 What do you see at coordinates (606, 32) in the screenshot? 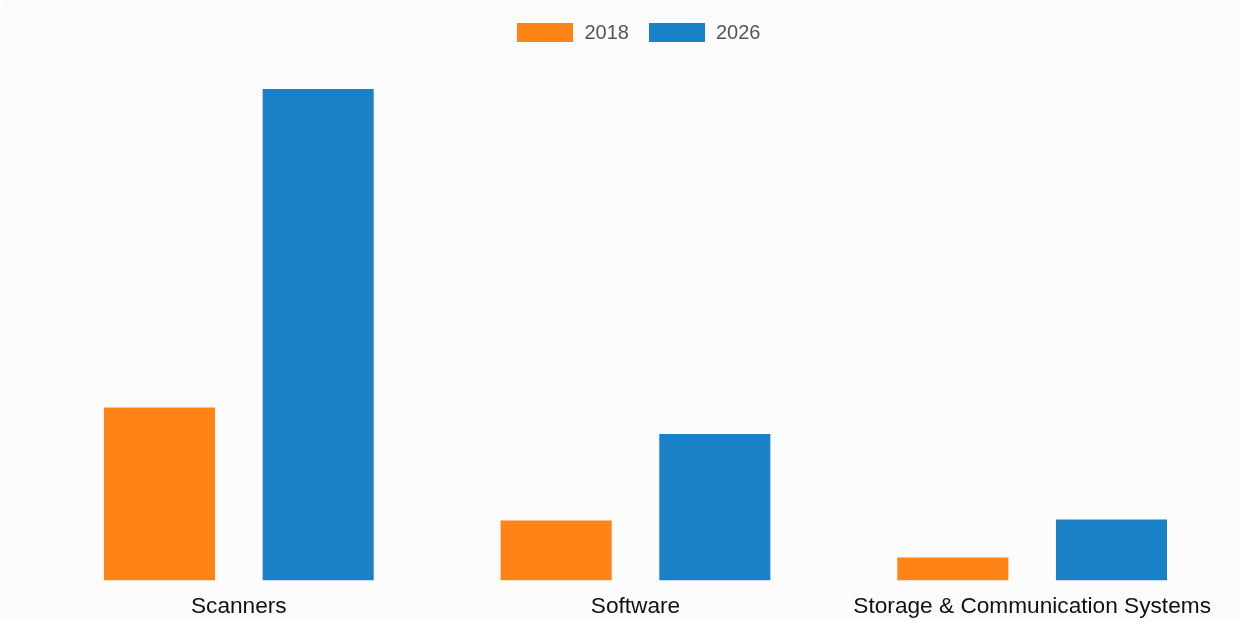
I see `legend-label: 2018` at bounding box center [606, 32].